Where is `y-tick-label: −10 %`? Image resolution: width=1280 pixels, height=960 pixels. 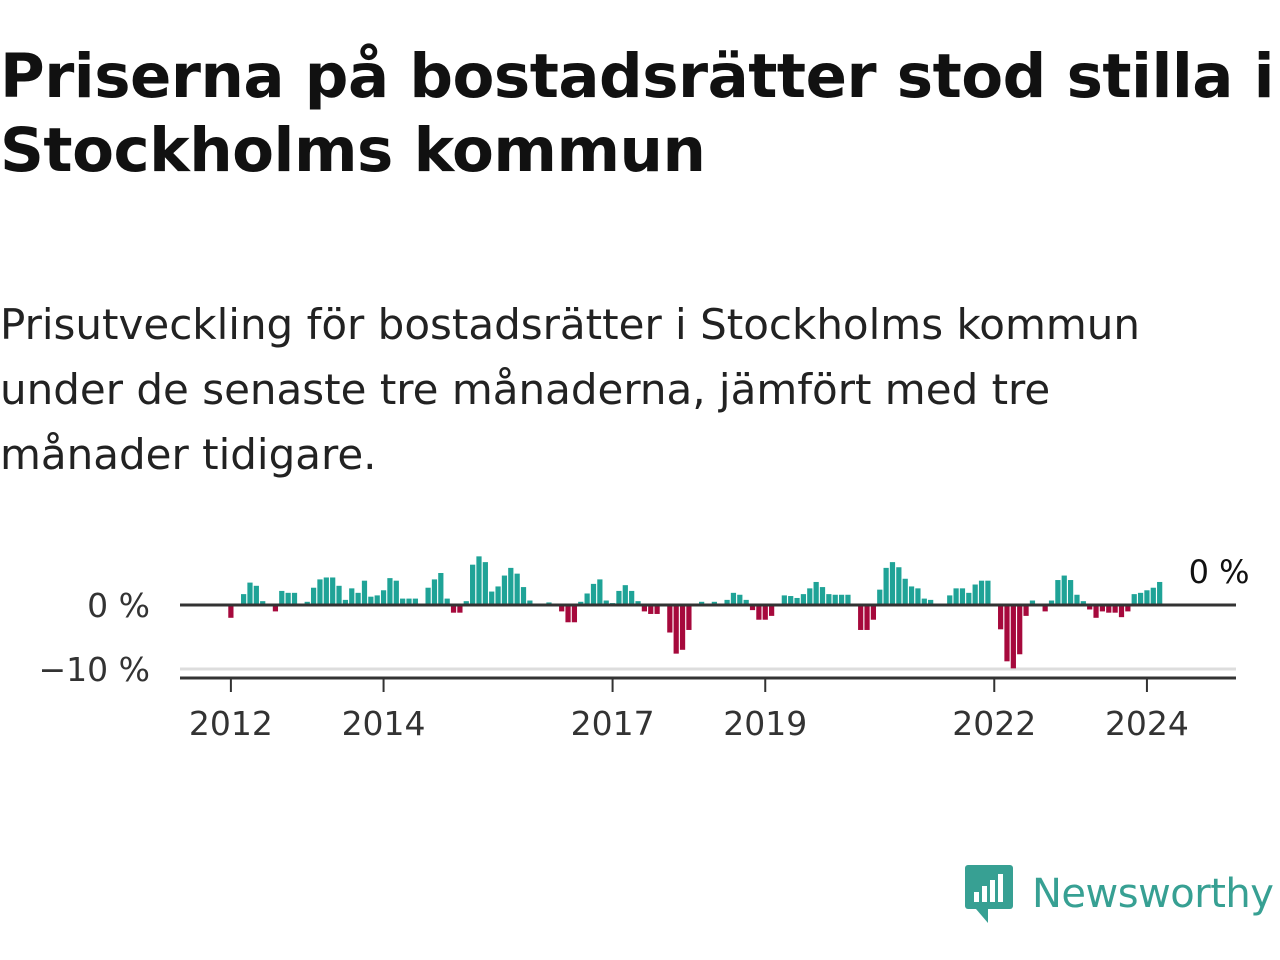 y-tick-label: −10 % is located at coordinates (95, 669).